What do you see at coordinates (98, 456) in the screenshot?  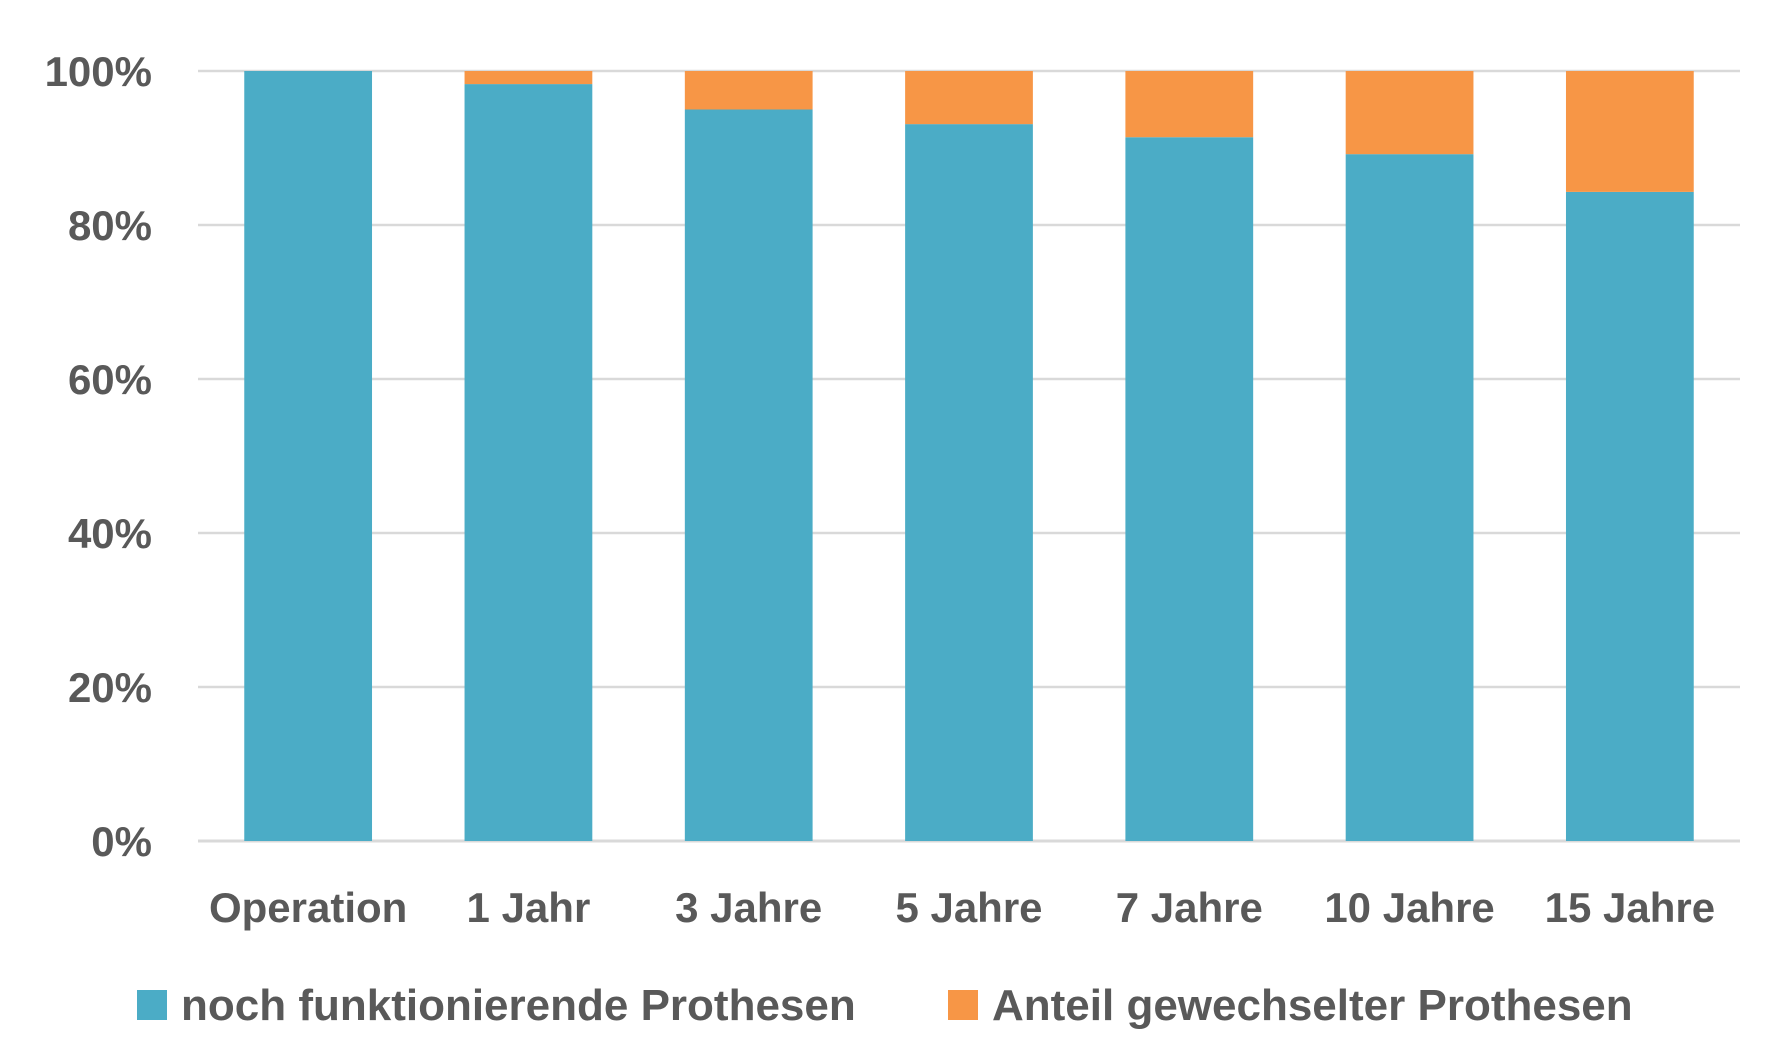 I see `y-axis-tick-labels: 0% 20% 40% 60% 80% 100%` at bounding box center [98, 456].